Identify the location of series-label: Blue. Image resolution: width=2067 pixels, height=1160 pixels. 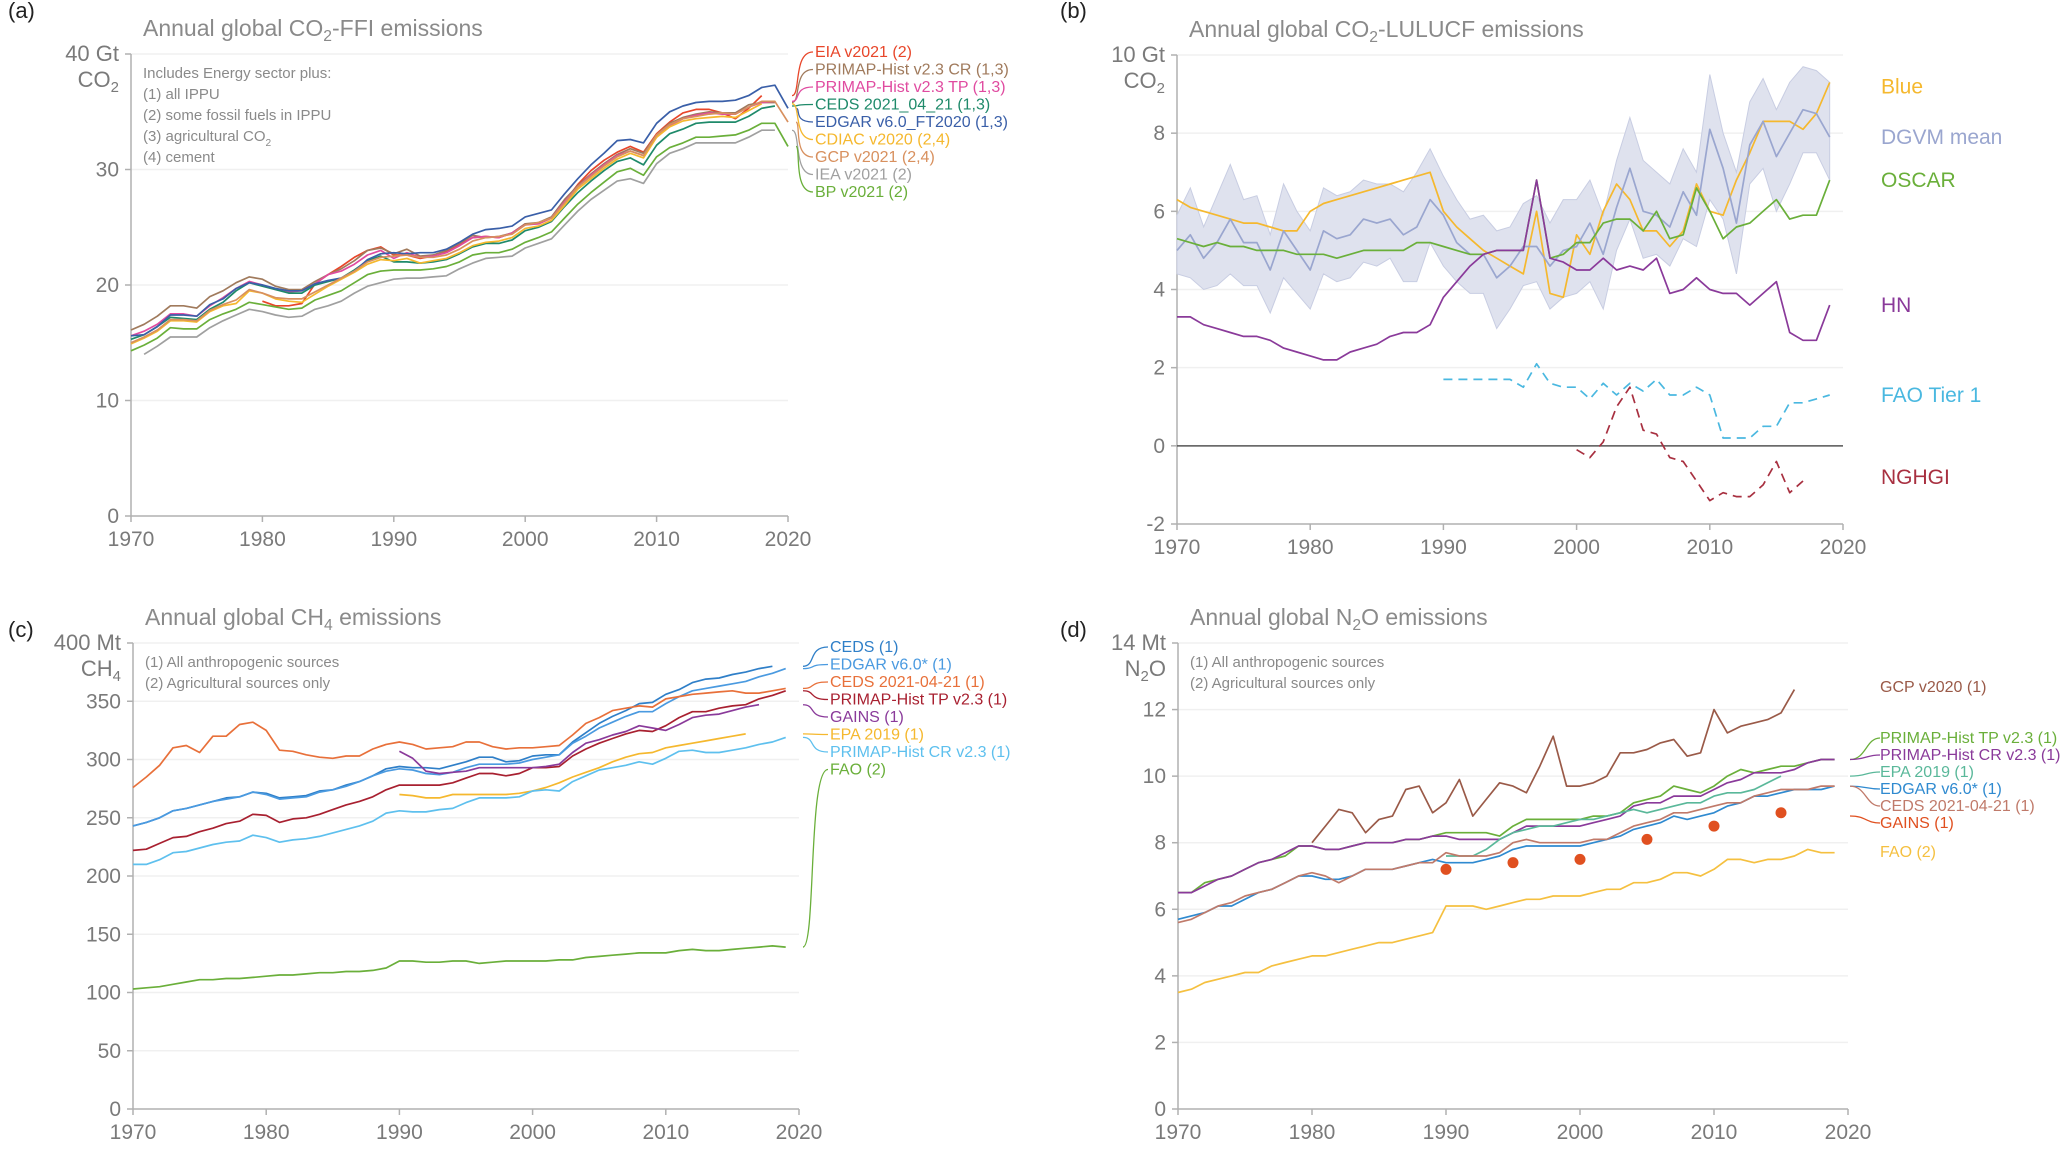
(1902, 86).